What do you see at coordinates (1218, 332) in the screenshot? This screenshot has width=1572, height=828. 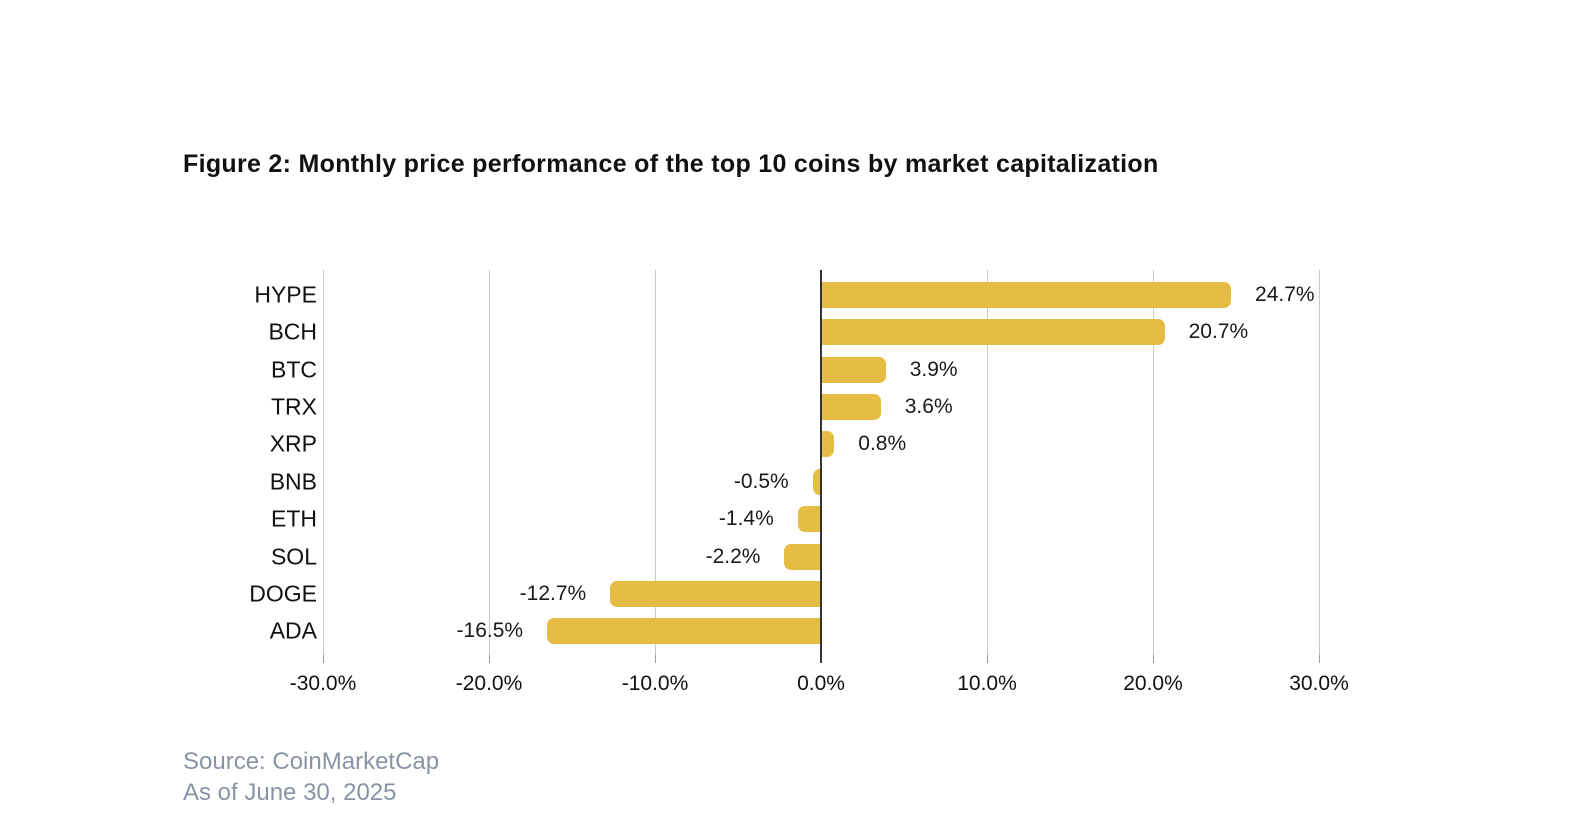 I see `bar-value-label: 20.7%` at bounding box center [1218, 332].